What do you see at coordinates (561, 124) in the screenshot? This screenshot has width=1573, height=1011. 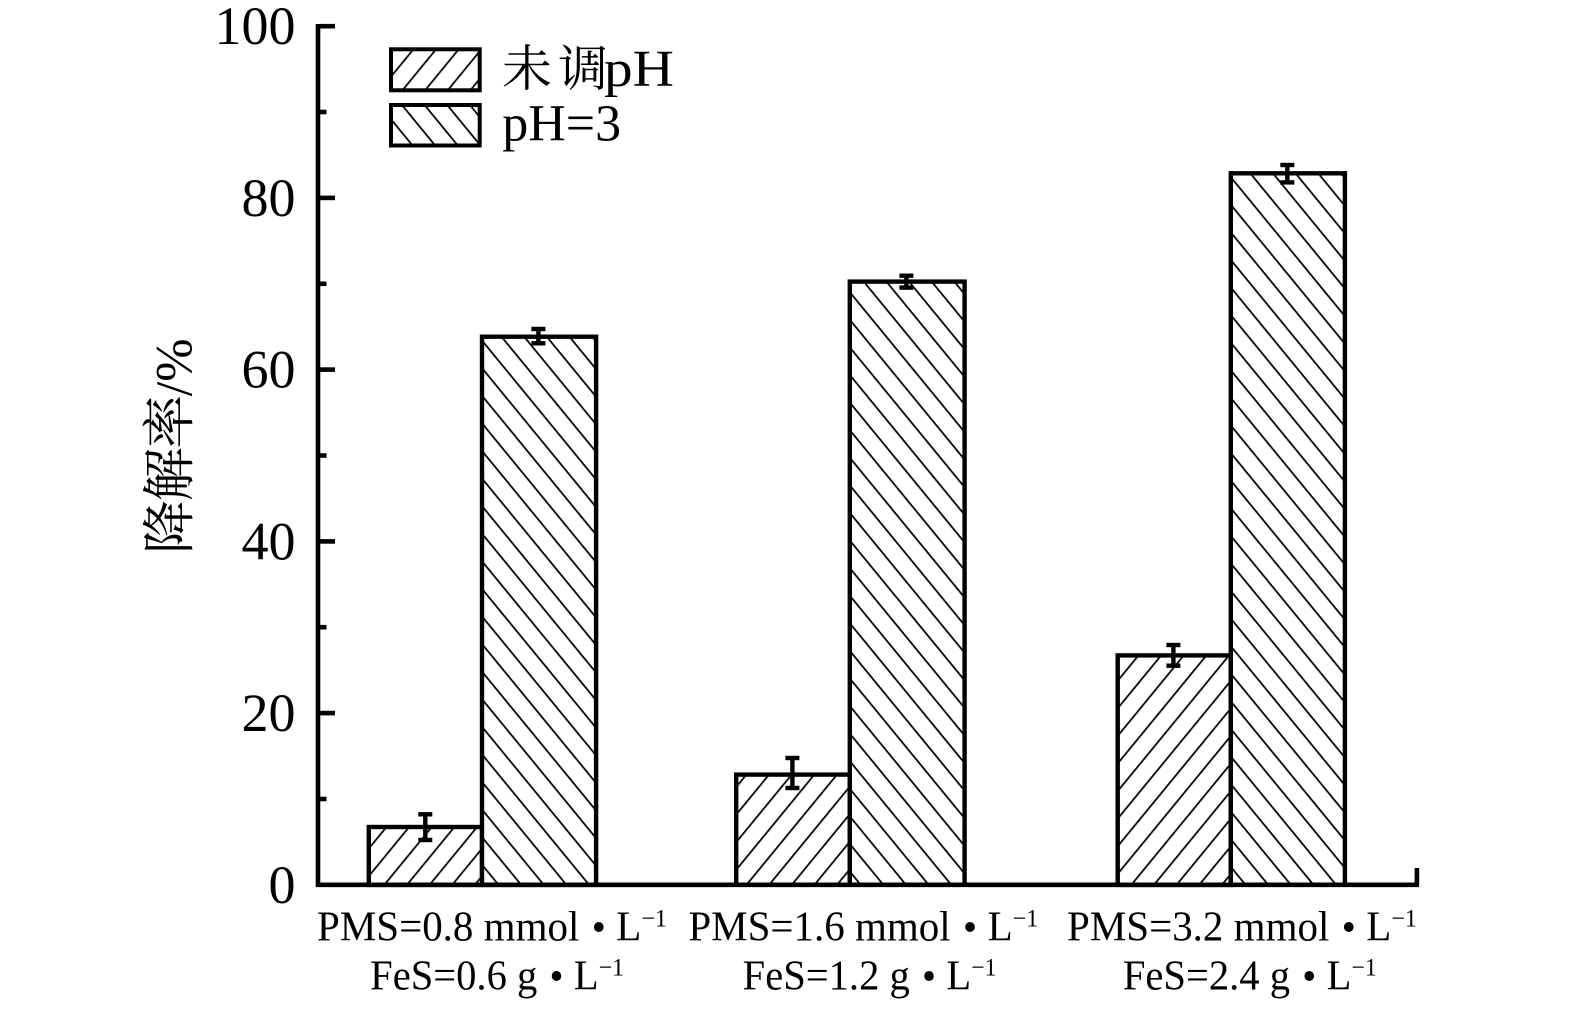 I see `svg-text: pH=3` at bounding box center [561, 124].